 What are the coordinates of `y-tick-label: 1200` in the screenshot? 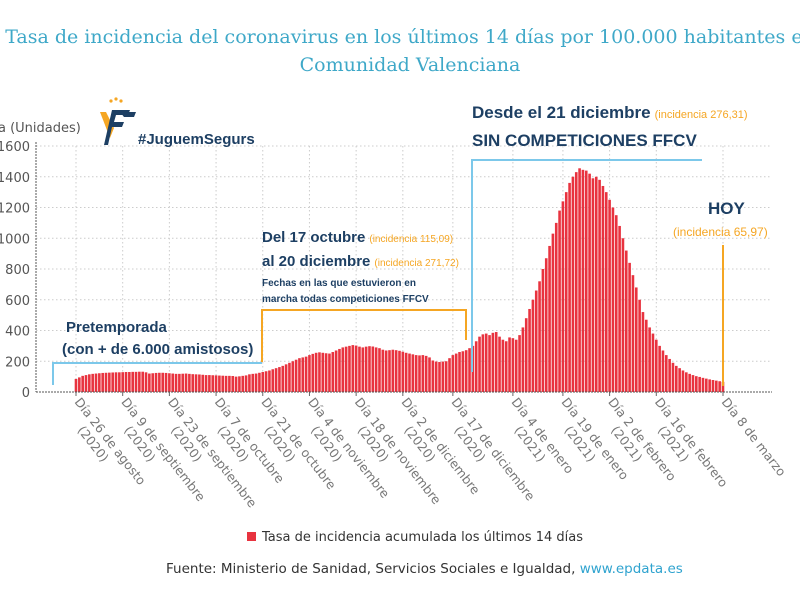 It's located at (15, 209).